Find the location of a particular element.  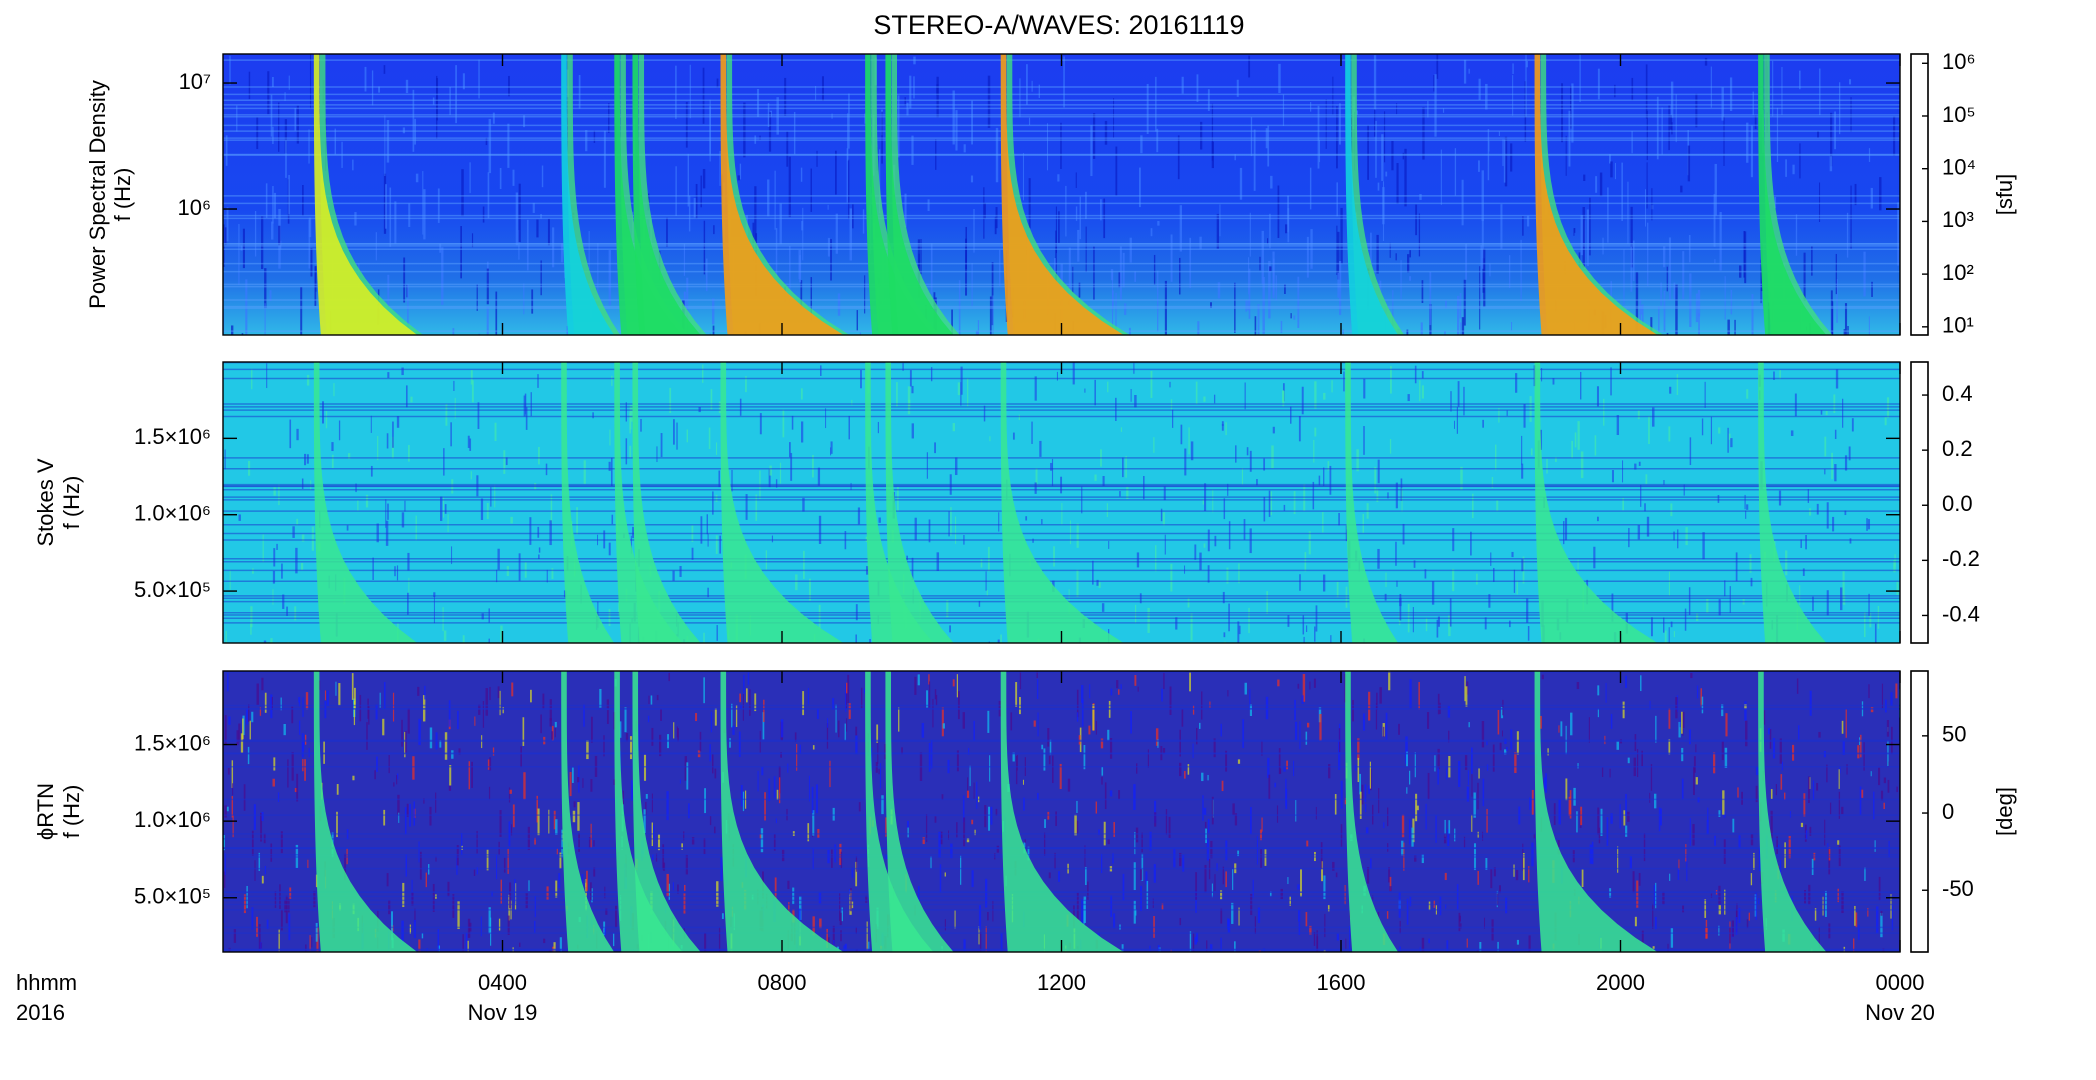

colorbar-tick-label: 0.0 is located at coordinates (1957, 503).